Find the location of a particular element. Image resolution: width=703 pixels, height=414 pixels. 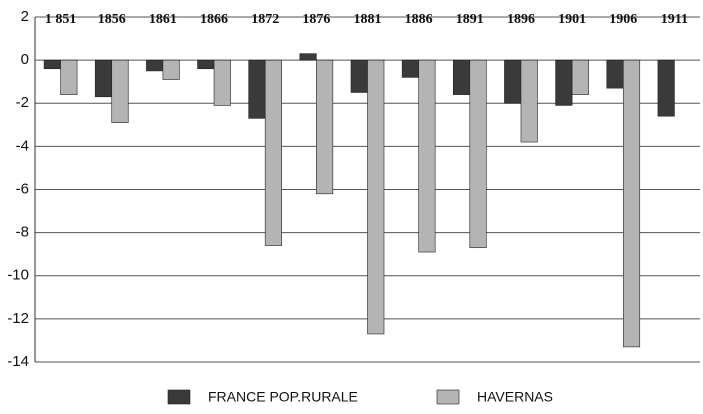

x-tick-label: 1861 is located at coordinates (163, 19).